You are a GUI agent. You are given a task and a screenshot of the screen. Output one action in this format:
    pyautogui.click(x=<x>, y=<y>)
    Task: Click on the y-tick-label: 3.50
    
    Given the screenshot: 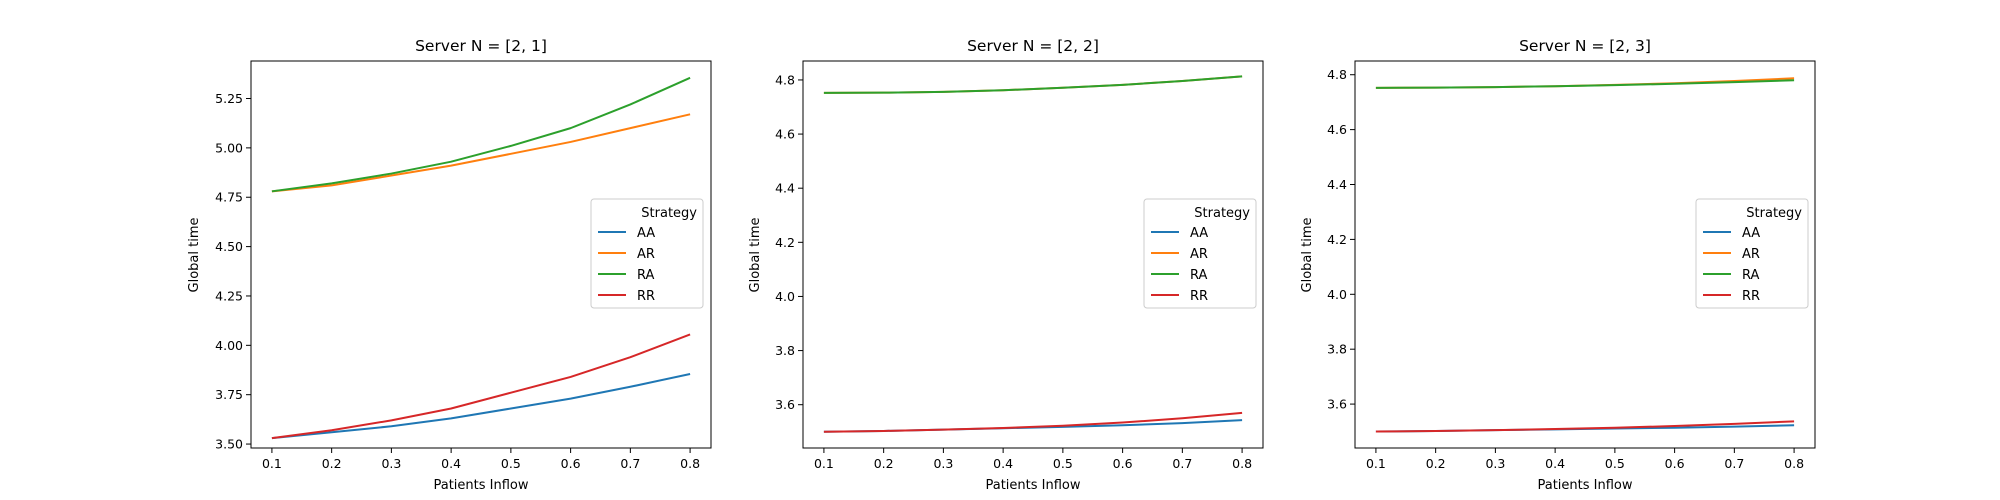 What is the action you would take?
    pyautogui.click(x=229, y=444)
    